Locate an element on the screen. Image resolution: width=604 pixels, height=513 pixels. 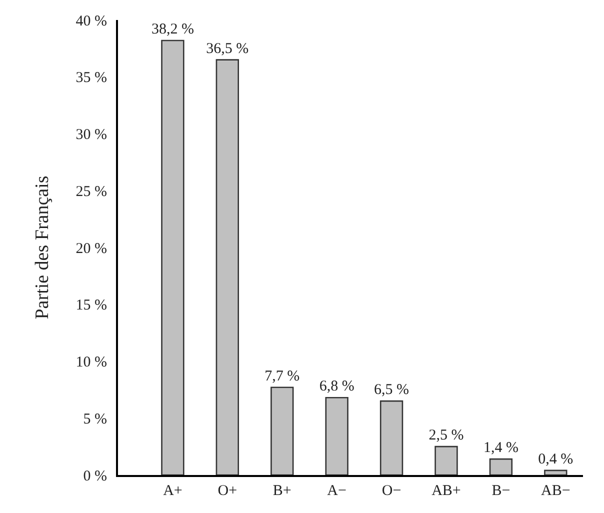
x-tick-label: AB+ is located at coordinates (446, 491).